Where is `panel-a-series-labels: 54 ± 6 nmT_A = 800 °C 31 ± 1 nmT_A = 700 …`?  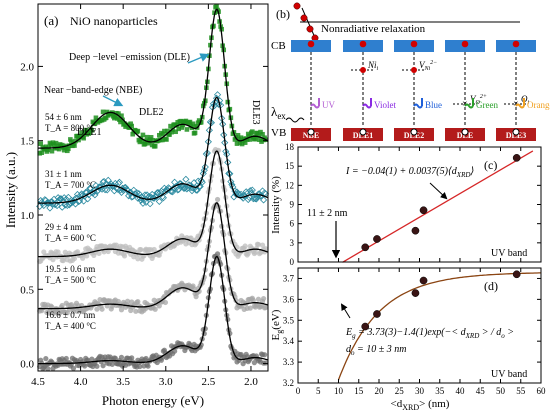 panel-a-series-labels: 54 ± 6 nmT_A = 800 °C 31 ± 1 nmT_A = 700 … is located at coordinates (70, 221).